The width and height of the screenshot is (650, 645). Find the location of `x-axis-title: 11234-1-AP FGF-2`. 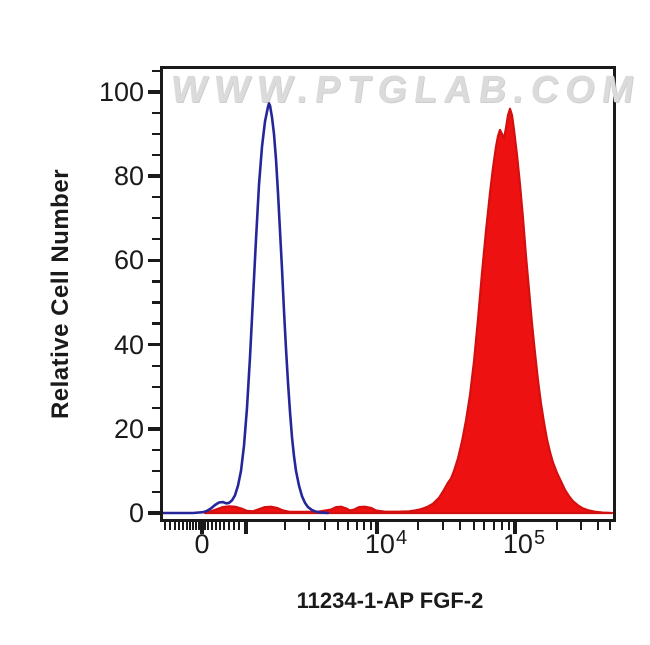

x-axis-title: 11234-1-AP FGF-2 is located at coordinates (390, 600).